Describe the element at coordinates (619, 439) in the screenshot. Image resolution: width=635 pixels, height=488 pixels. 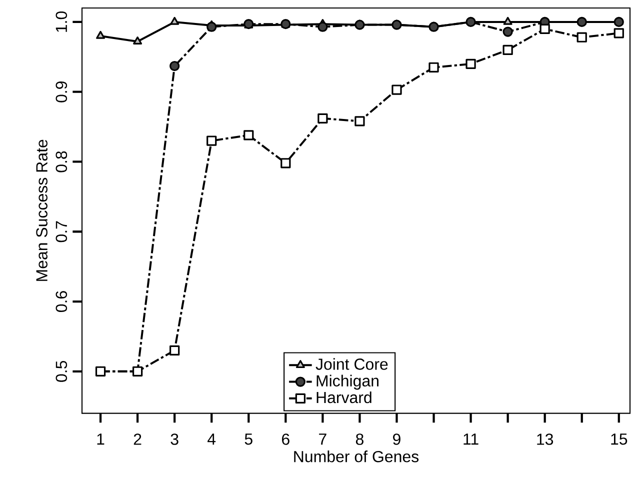
I see `x-tick-label: 15` at that location.